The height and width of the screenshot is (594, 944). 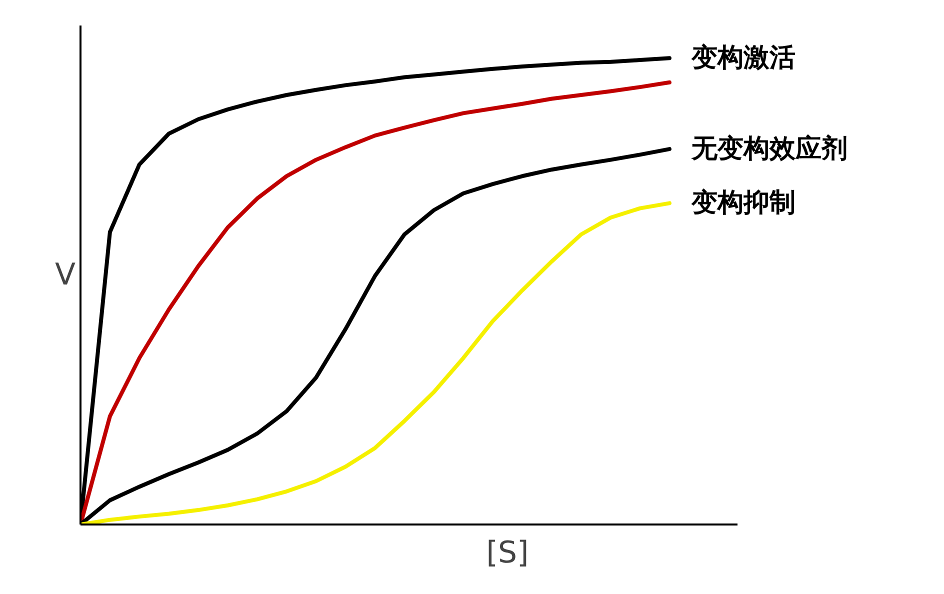 What do you see at coordinates (769, 149) in the screenshot?
I see `series-label: 无变构效应剂` at bounding box center [769, 149].